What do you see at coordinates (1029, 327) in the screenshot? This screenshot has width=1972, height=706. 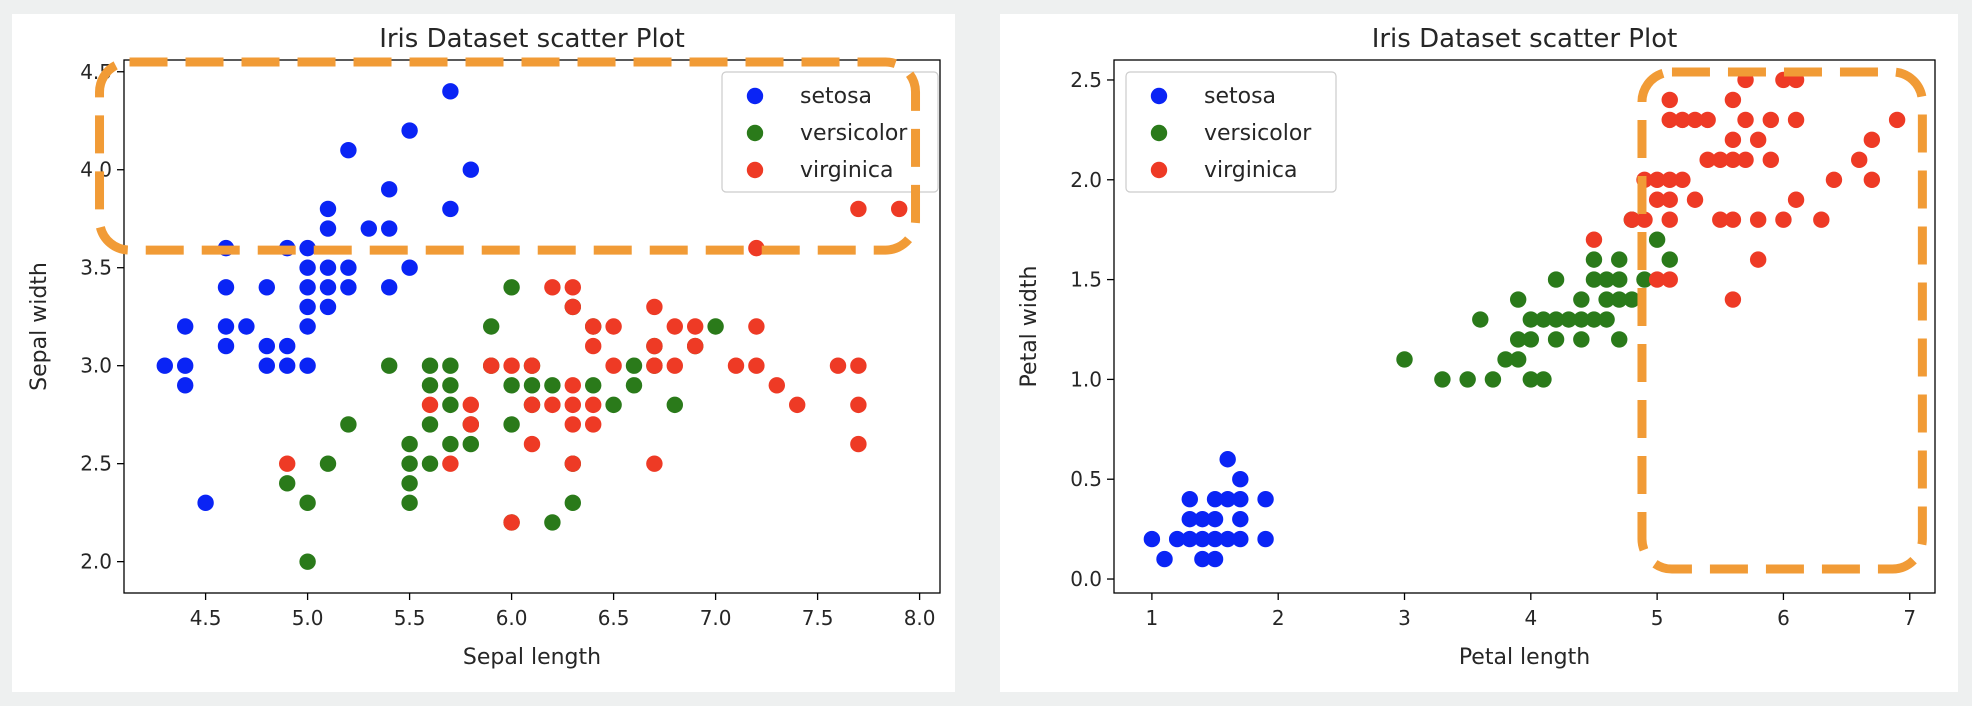 I see `chart-2-y-axis-label: Petal width` at bounding box center [1029, 327].